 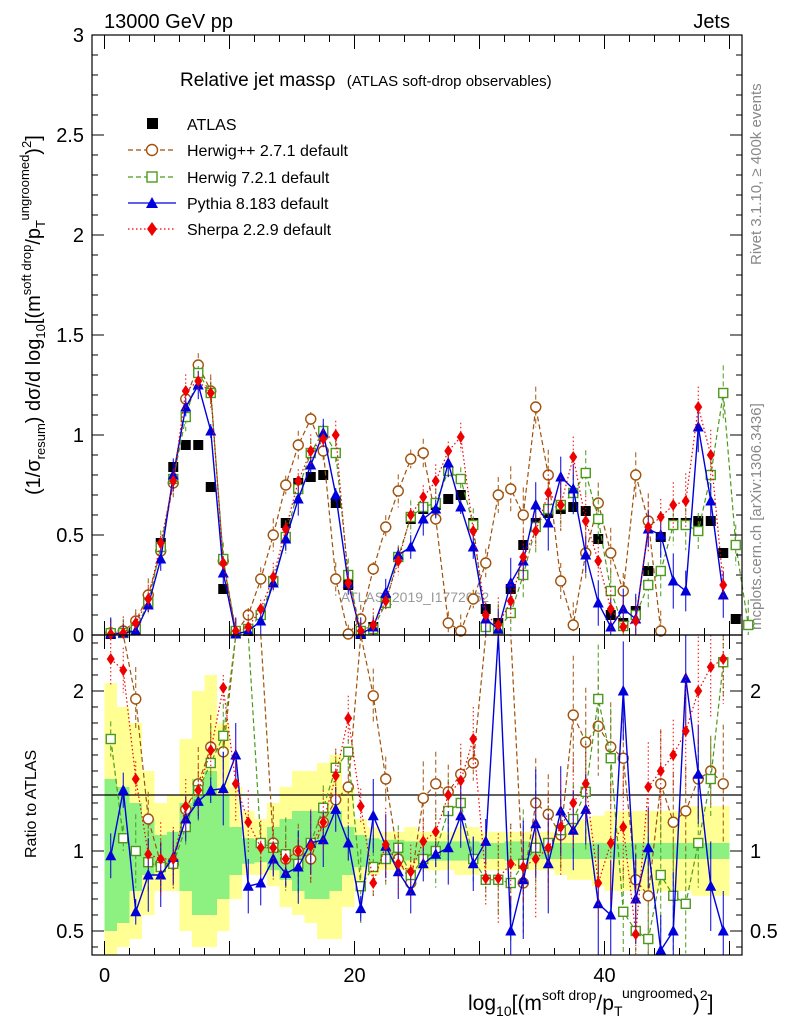 I want to click on xlabel-part: [(m, so click(x=527, y=1003).